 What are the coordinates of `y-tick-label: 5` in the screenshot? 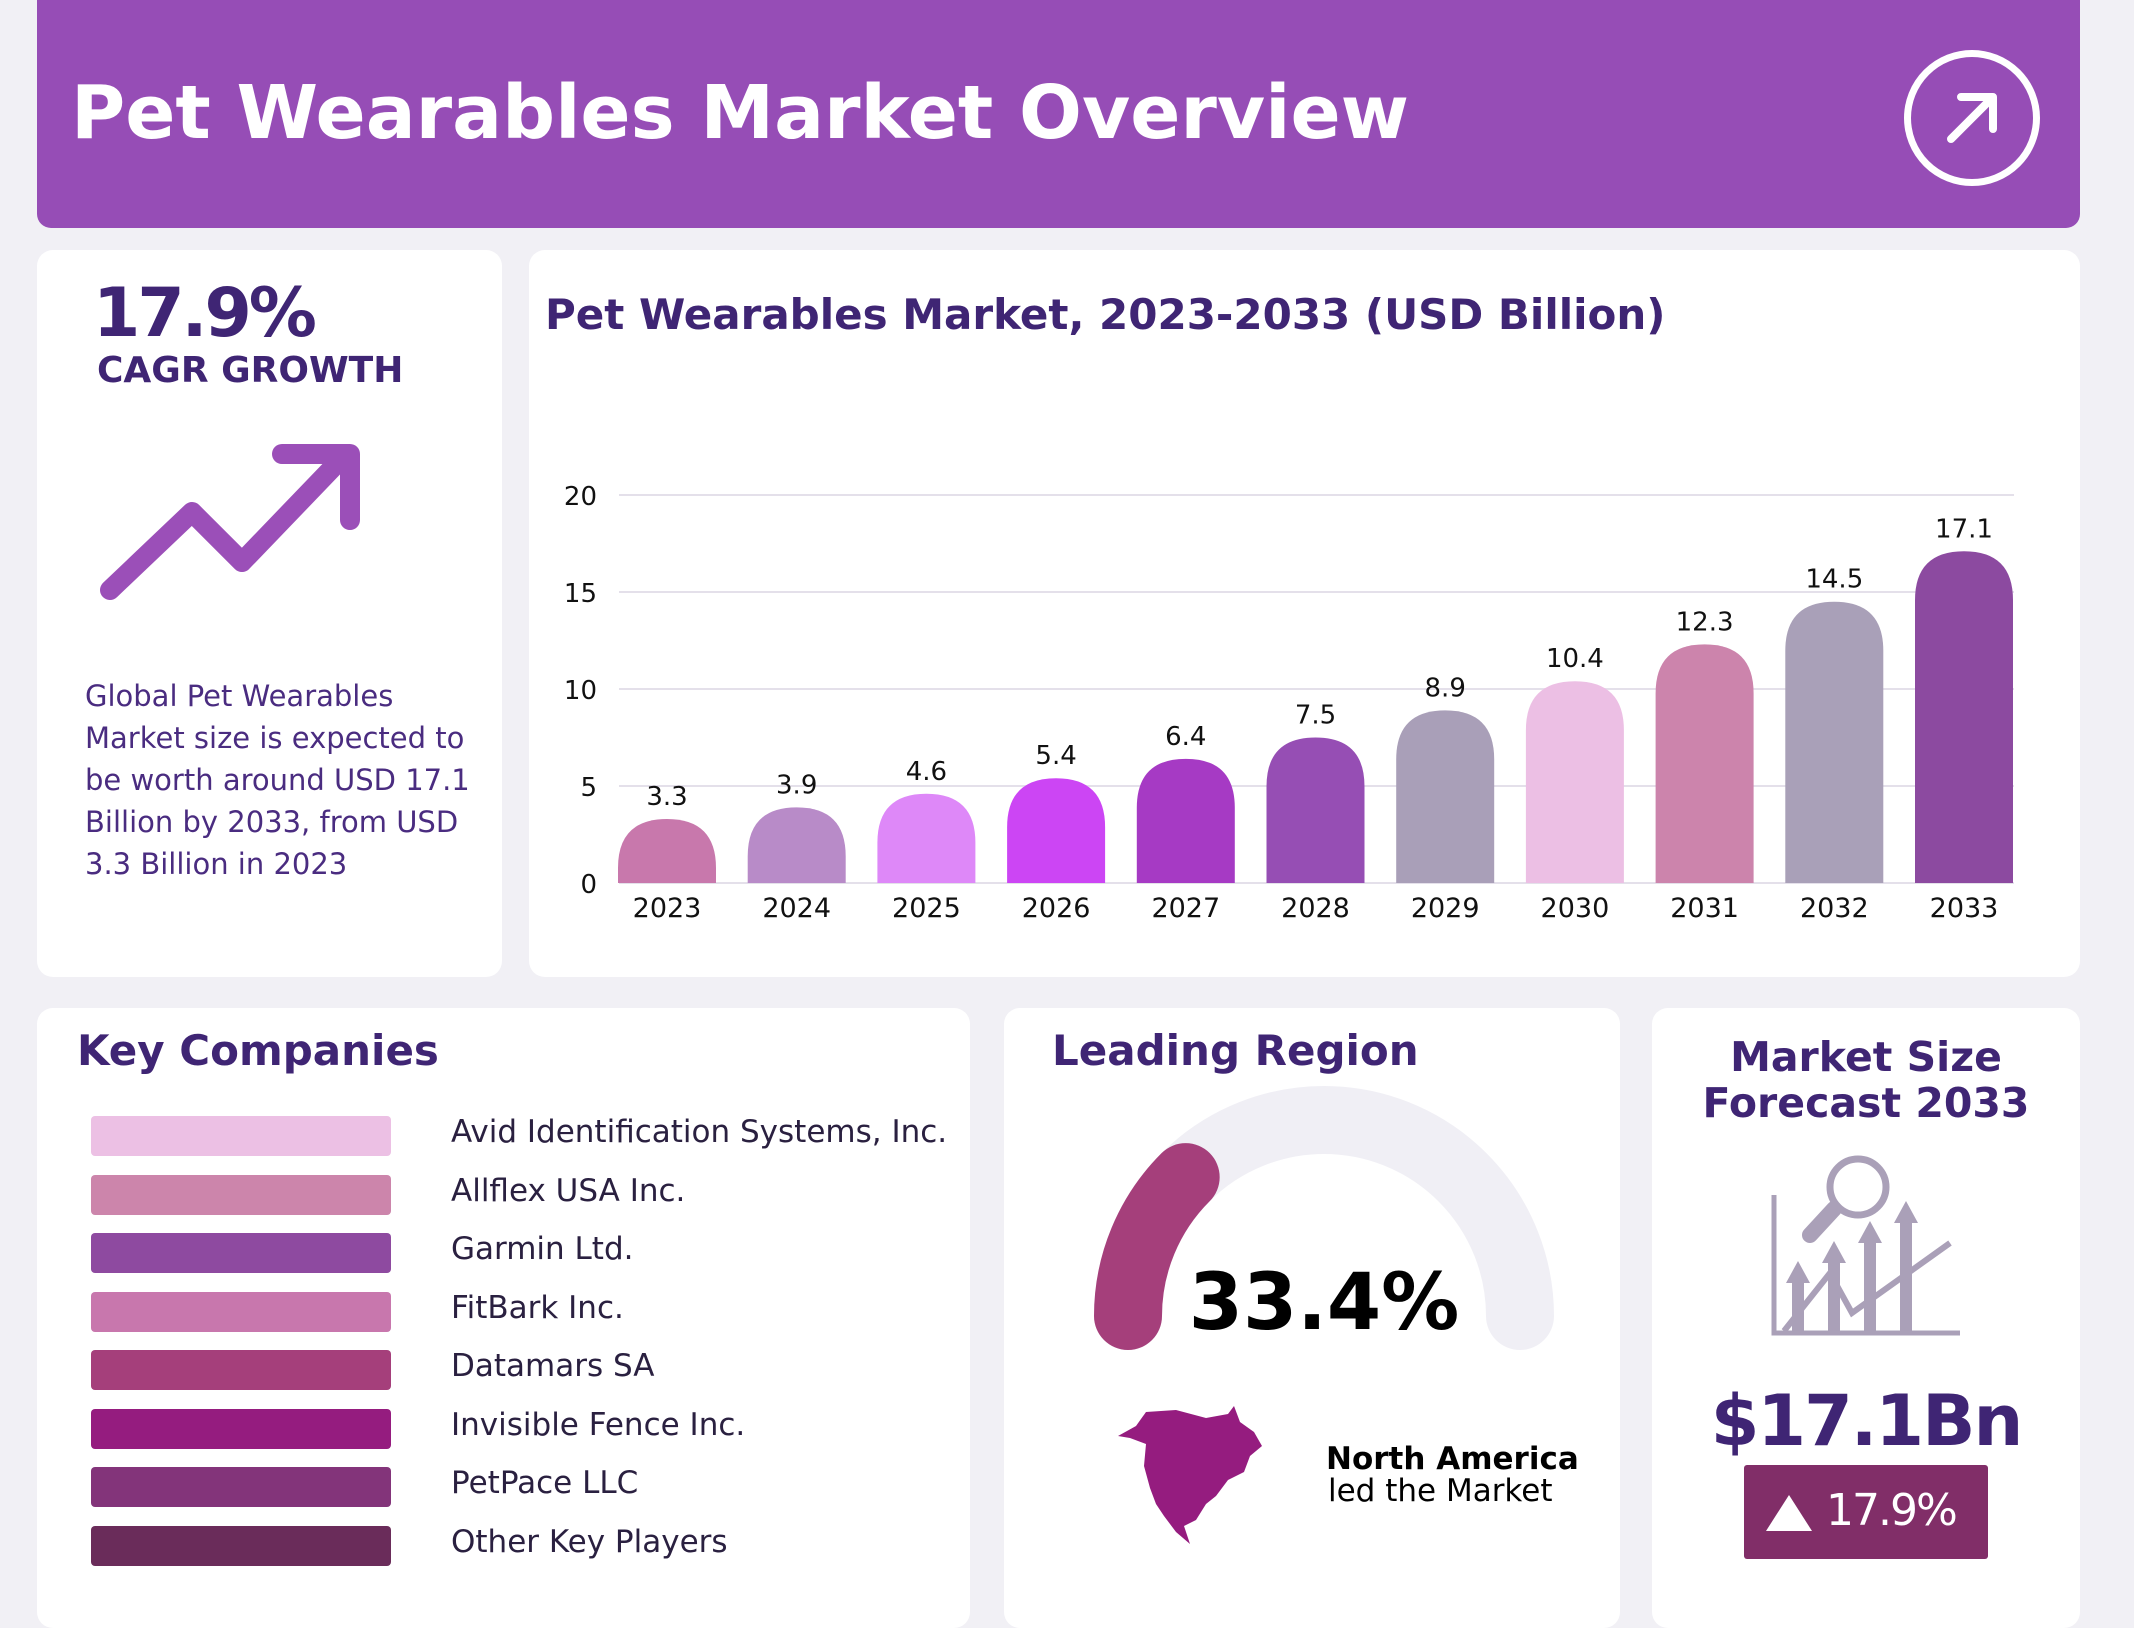 It's located at (588, 788).